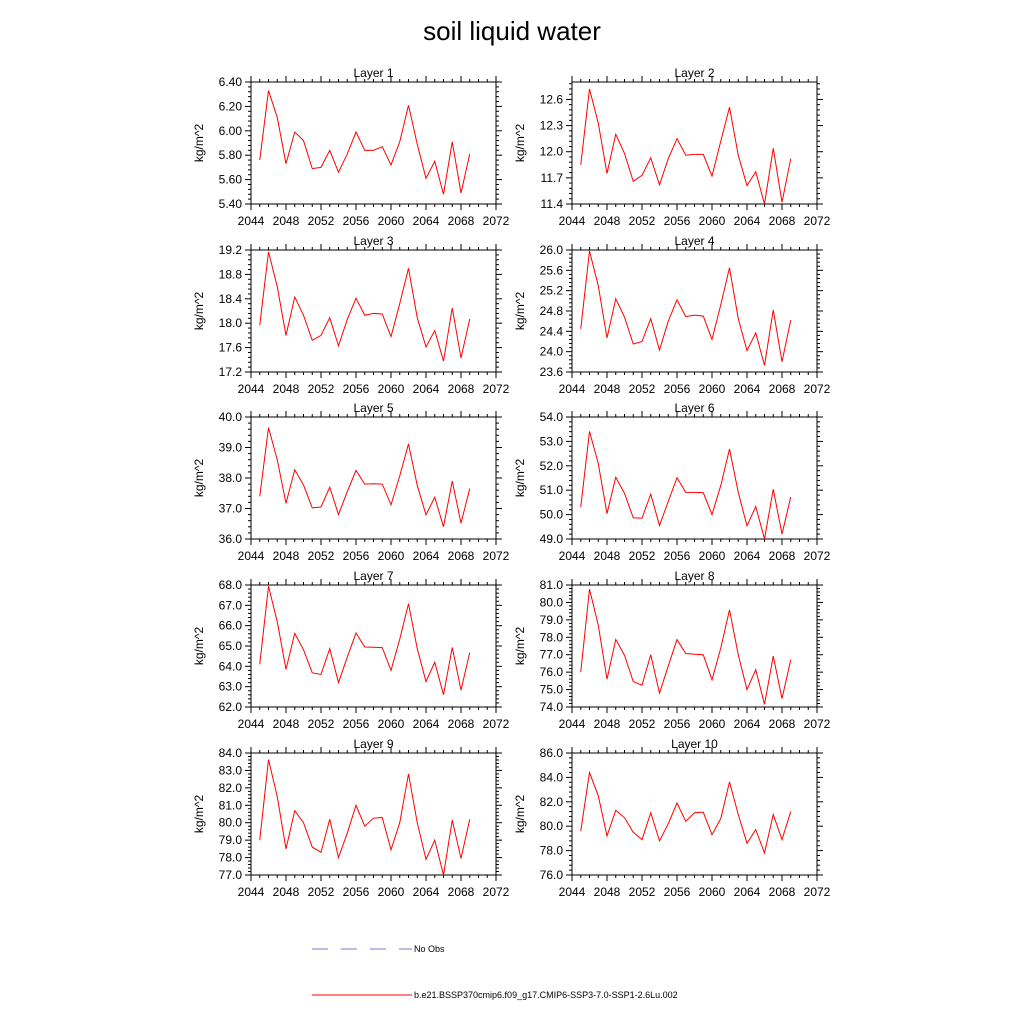 This screenshot has width=1024, height=1024. I want to click on y-tick-label: 84.0, so click(231, 753).